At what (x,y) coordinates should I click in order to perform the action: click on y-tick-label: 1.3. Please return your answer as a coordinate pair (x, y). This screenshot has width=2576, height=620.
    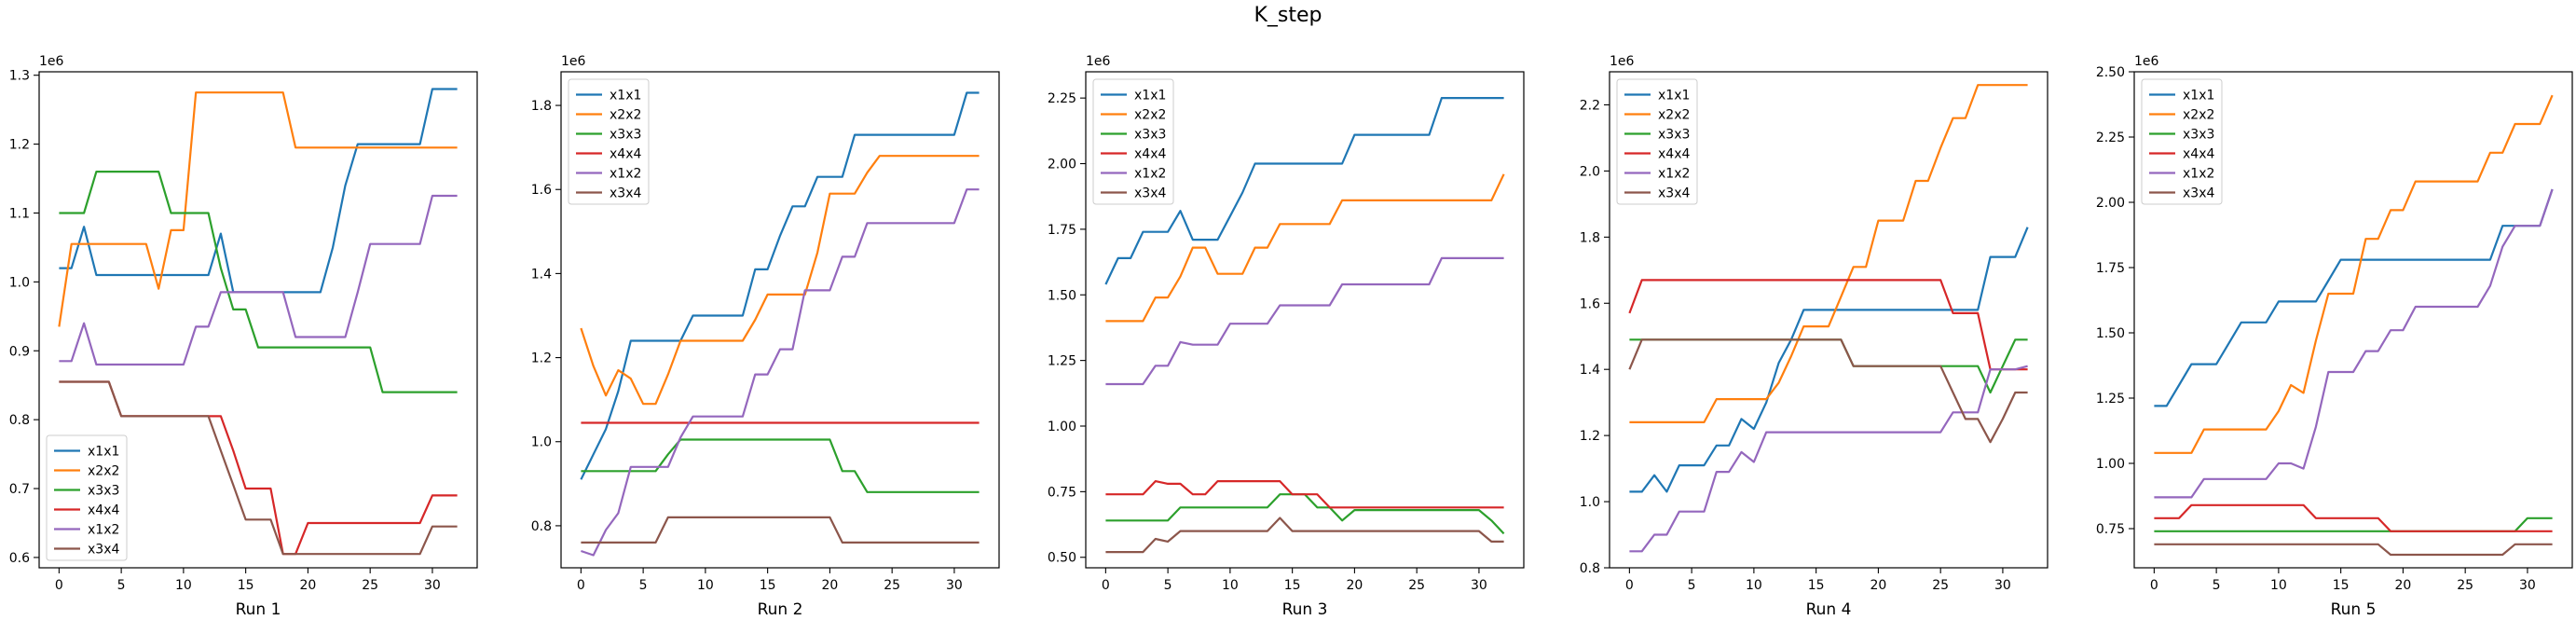
    Looking at the image, I should click on (19, 76).